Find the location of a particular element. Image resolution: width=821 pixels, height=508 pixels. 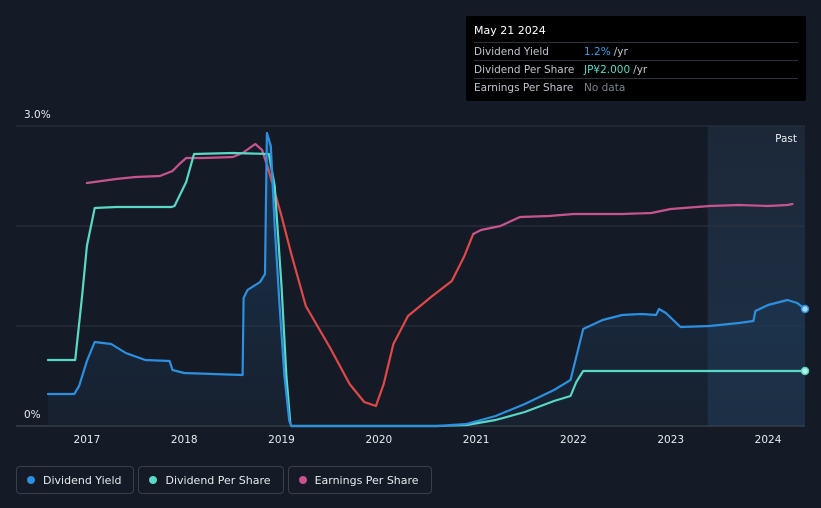

dividend-yield-end-marker is located at coordinates (805, 309).